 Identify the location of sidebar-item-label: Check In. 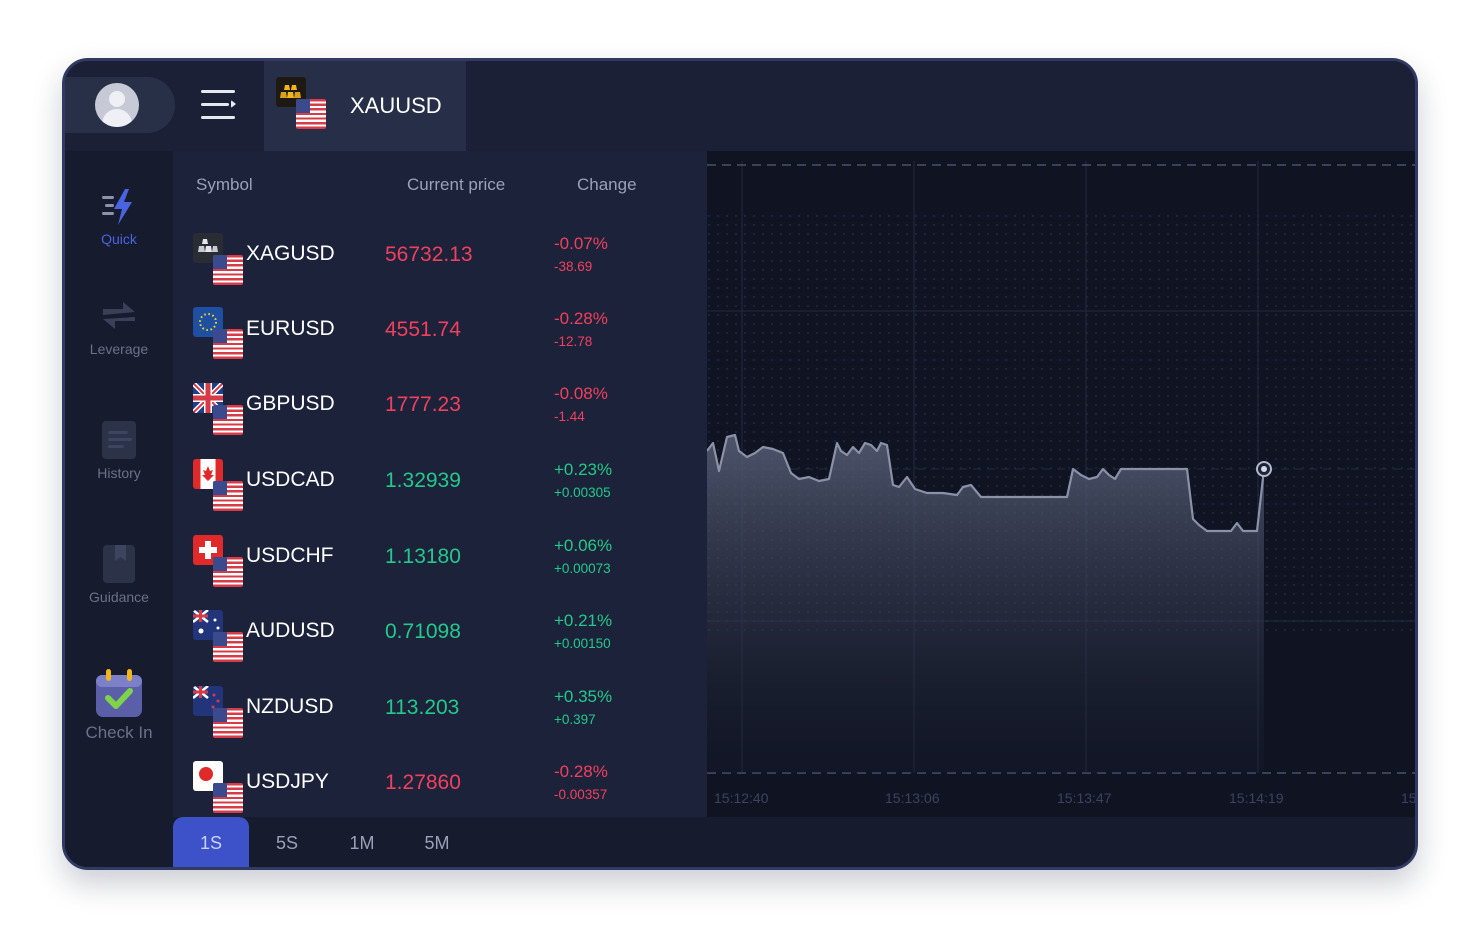
(119, 732).